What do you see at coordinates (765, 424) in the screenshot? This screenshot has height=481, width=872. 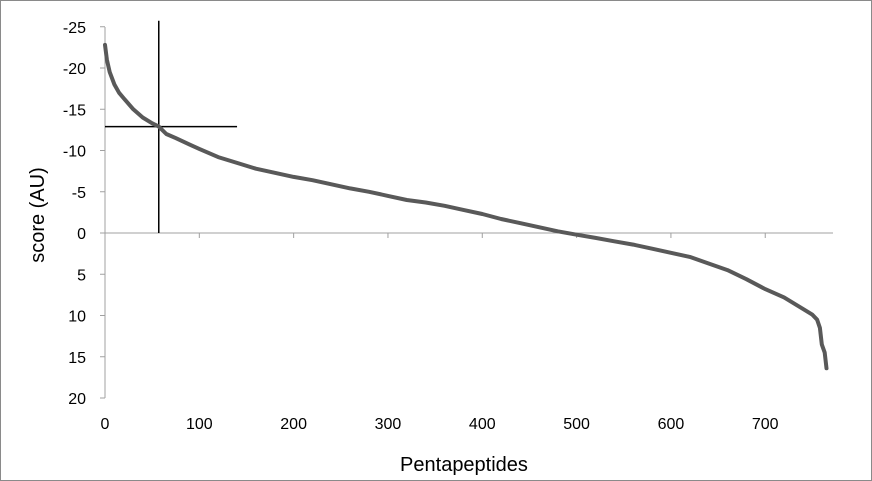 I see `x-tick-label: 700` at bounding box center [765, 424].